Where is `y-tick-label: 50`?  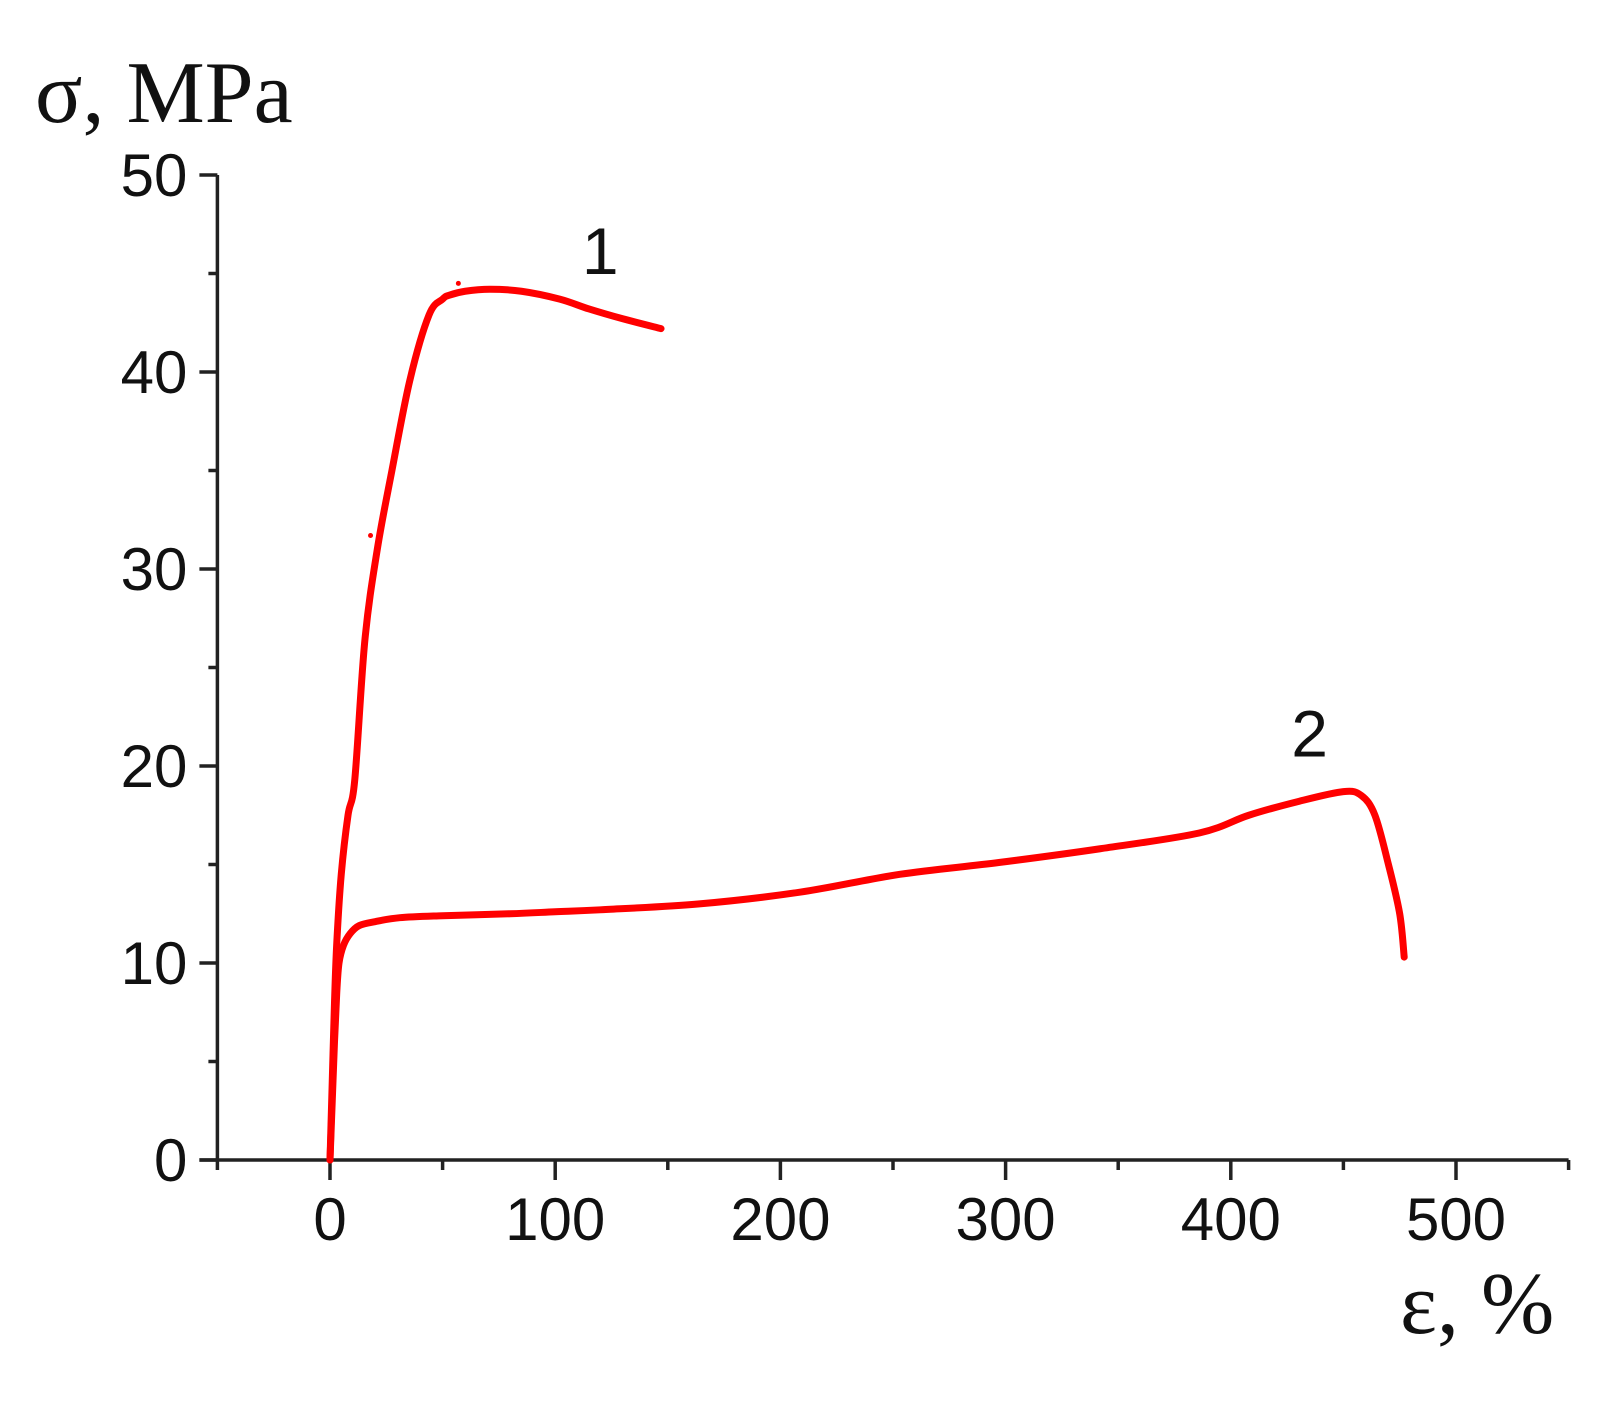
y-tick-label: 50 is located at coordinates (154, 175).